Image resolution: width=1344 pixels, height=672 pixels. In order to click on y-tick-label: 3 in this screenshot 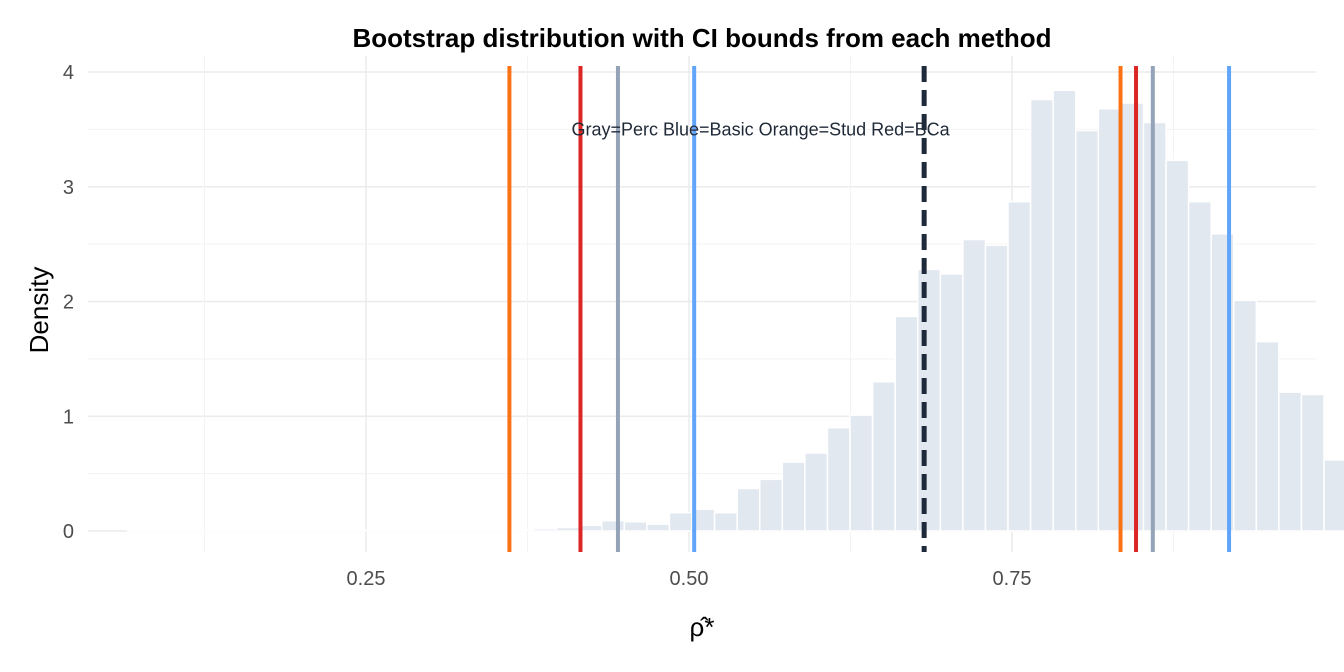, I will do `click(68, 188)`.